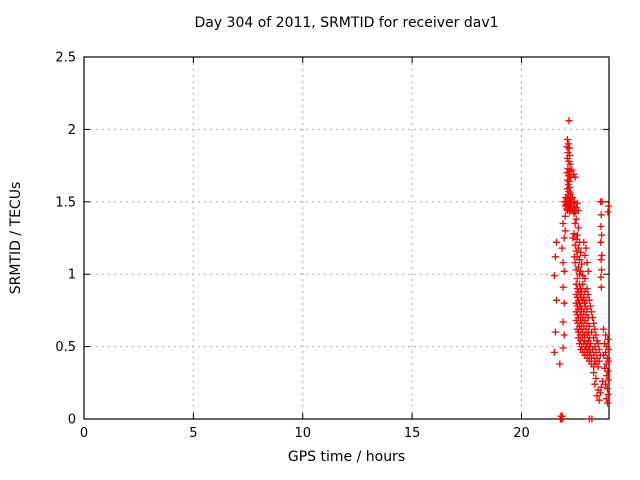 This screenshot has width=640, height=480. I want to click on y-tick-label: 1, so click(72, 275).